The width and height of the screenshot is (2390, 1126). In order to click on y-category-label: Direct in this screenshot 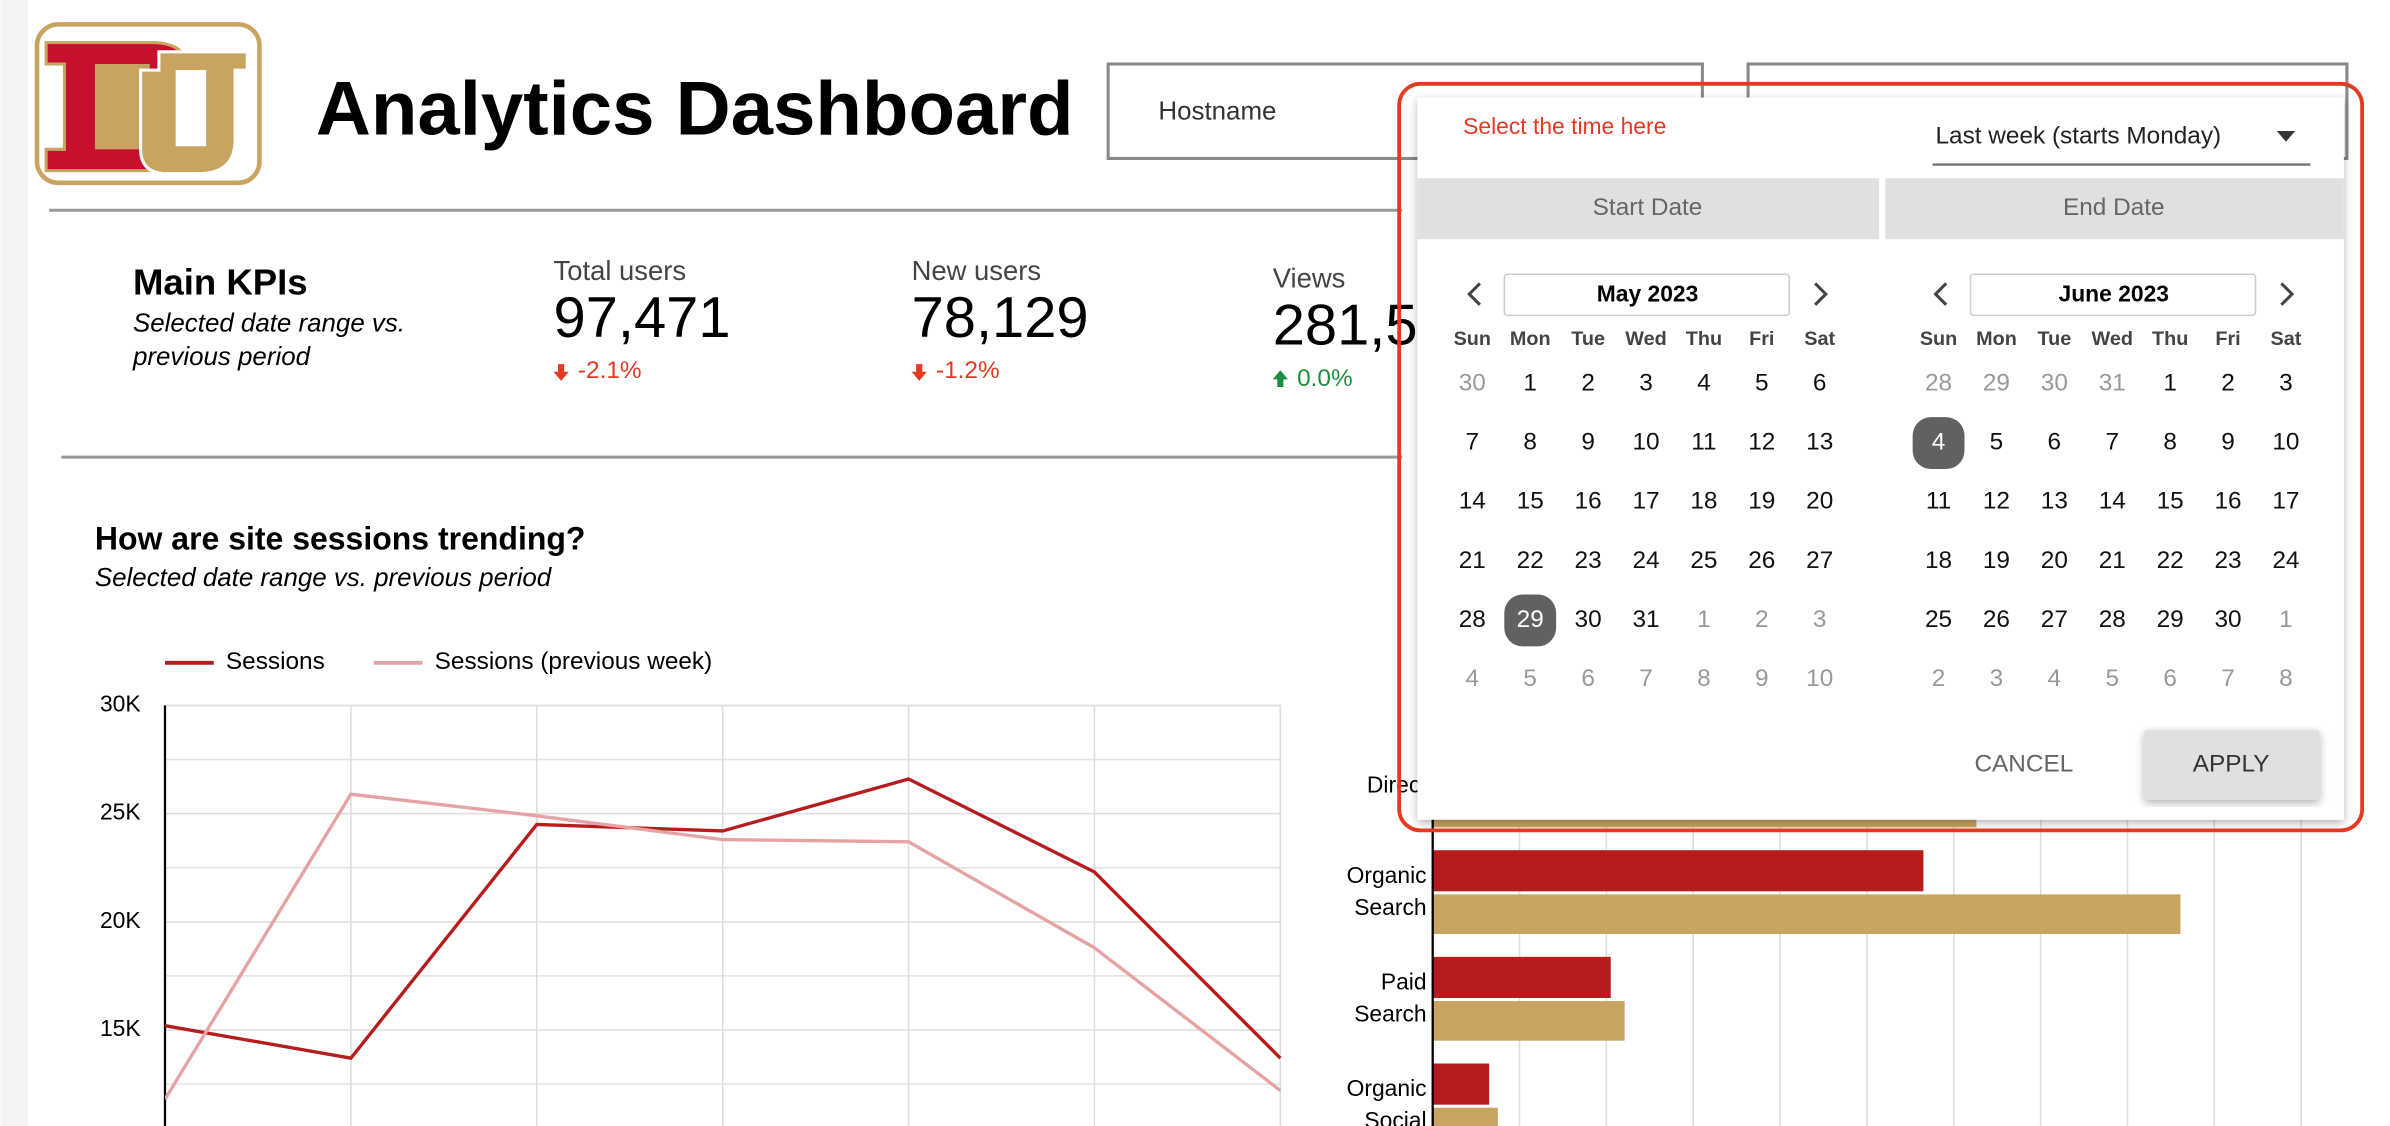, I will do `click(1397, 784)`.